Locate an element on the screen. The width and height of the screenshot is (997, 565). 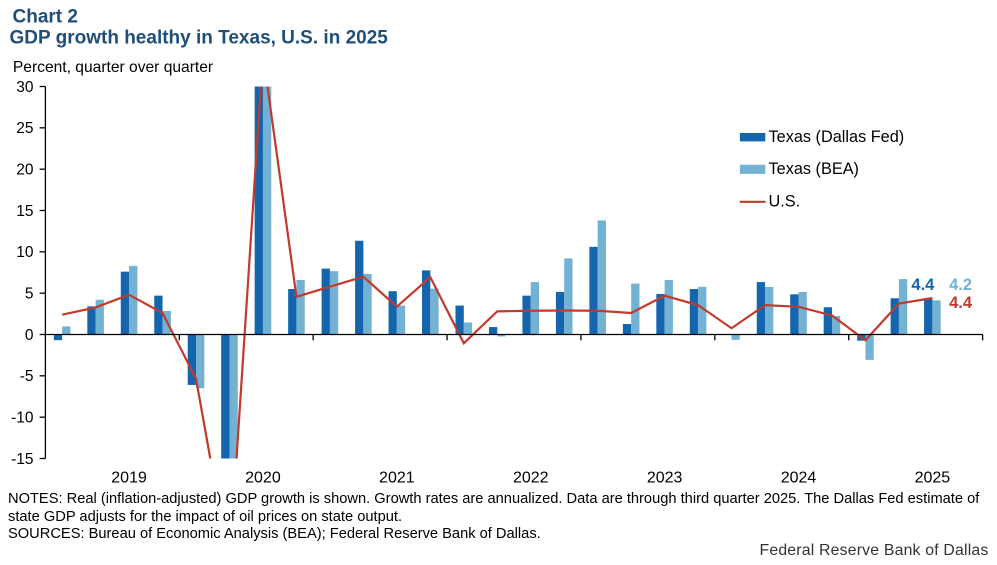
svg-text: 4.2 is located at coordinates (960, 285).